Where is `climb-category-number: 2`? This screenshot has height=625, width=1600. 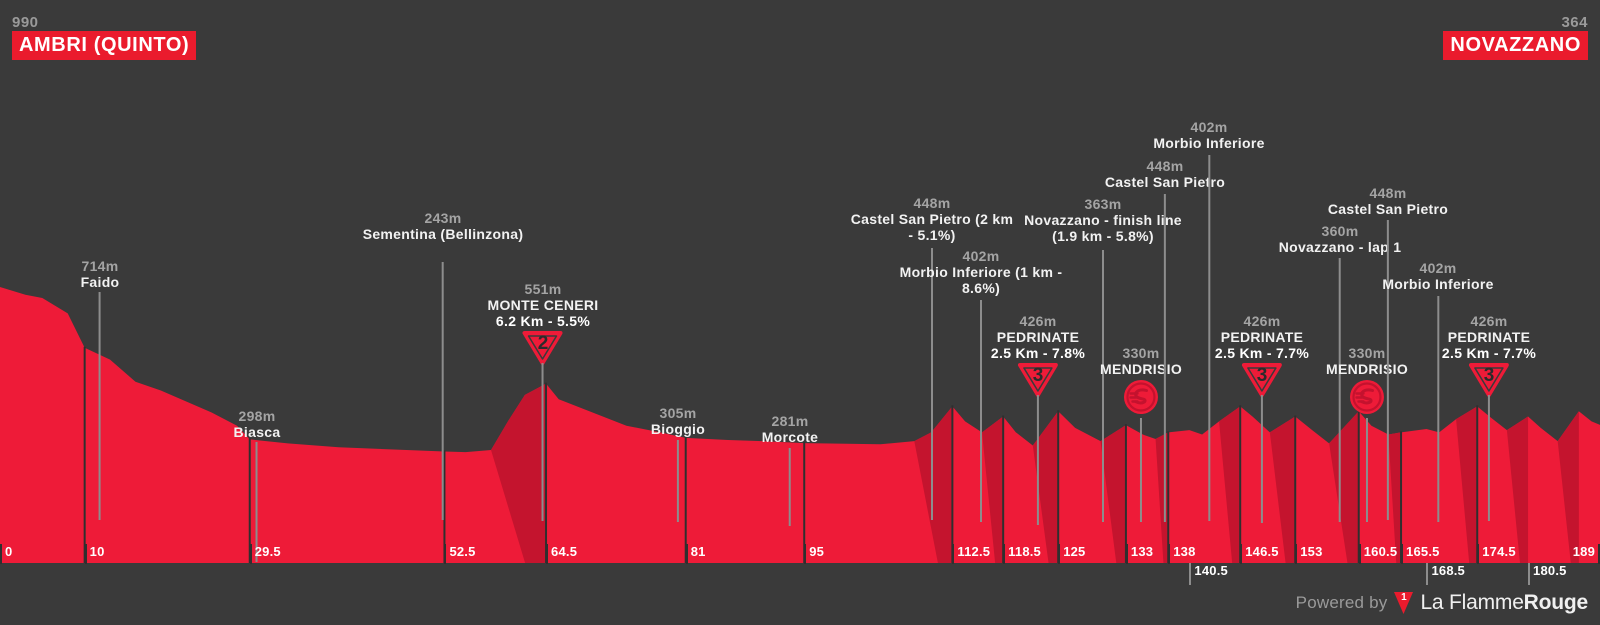
climb-category-number: 2 is located at coordinates (543, 343).